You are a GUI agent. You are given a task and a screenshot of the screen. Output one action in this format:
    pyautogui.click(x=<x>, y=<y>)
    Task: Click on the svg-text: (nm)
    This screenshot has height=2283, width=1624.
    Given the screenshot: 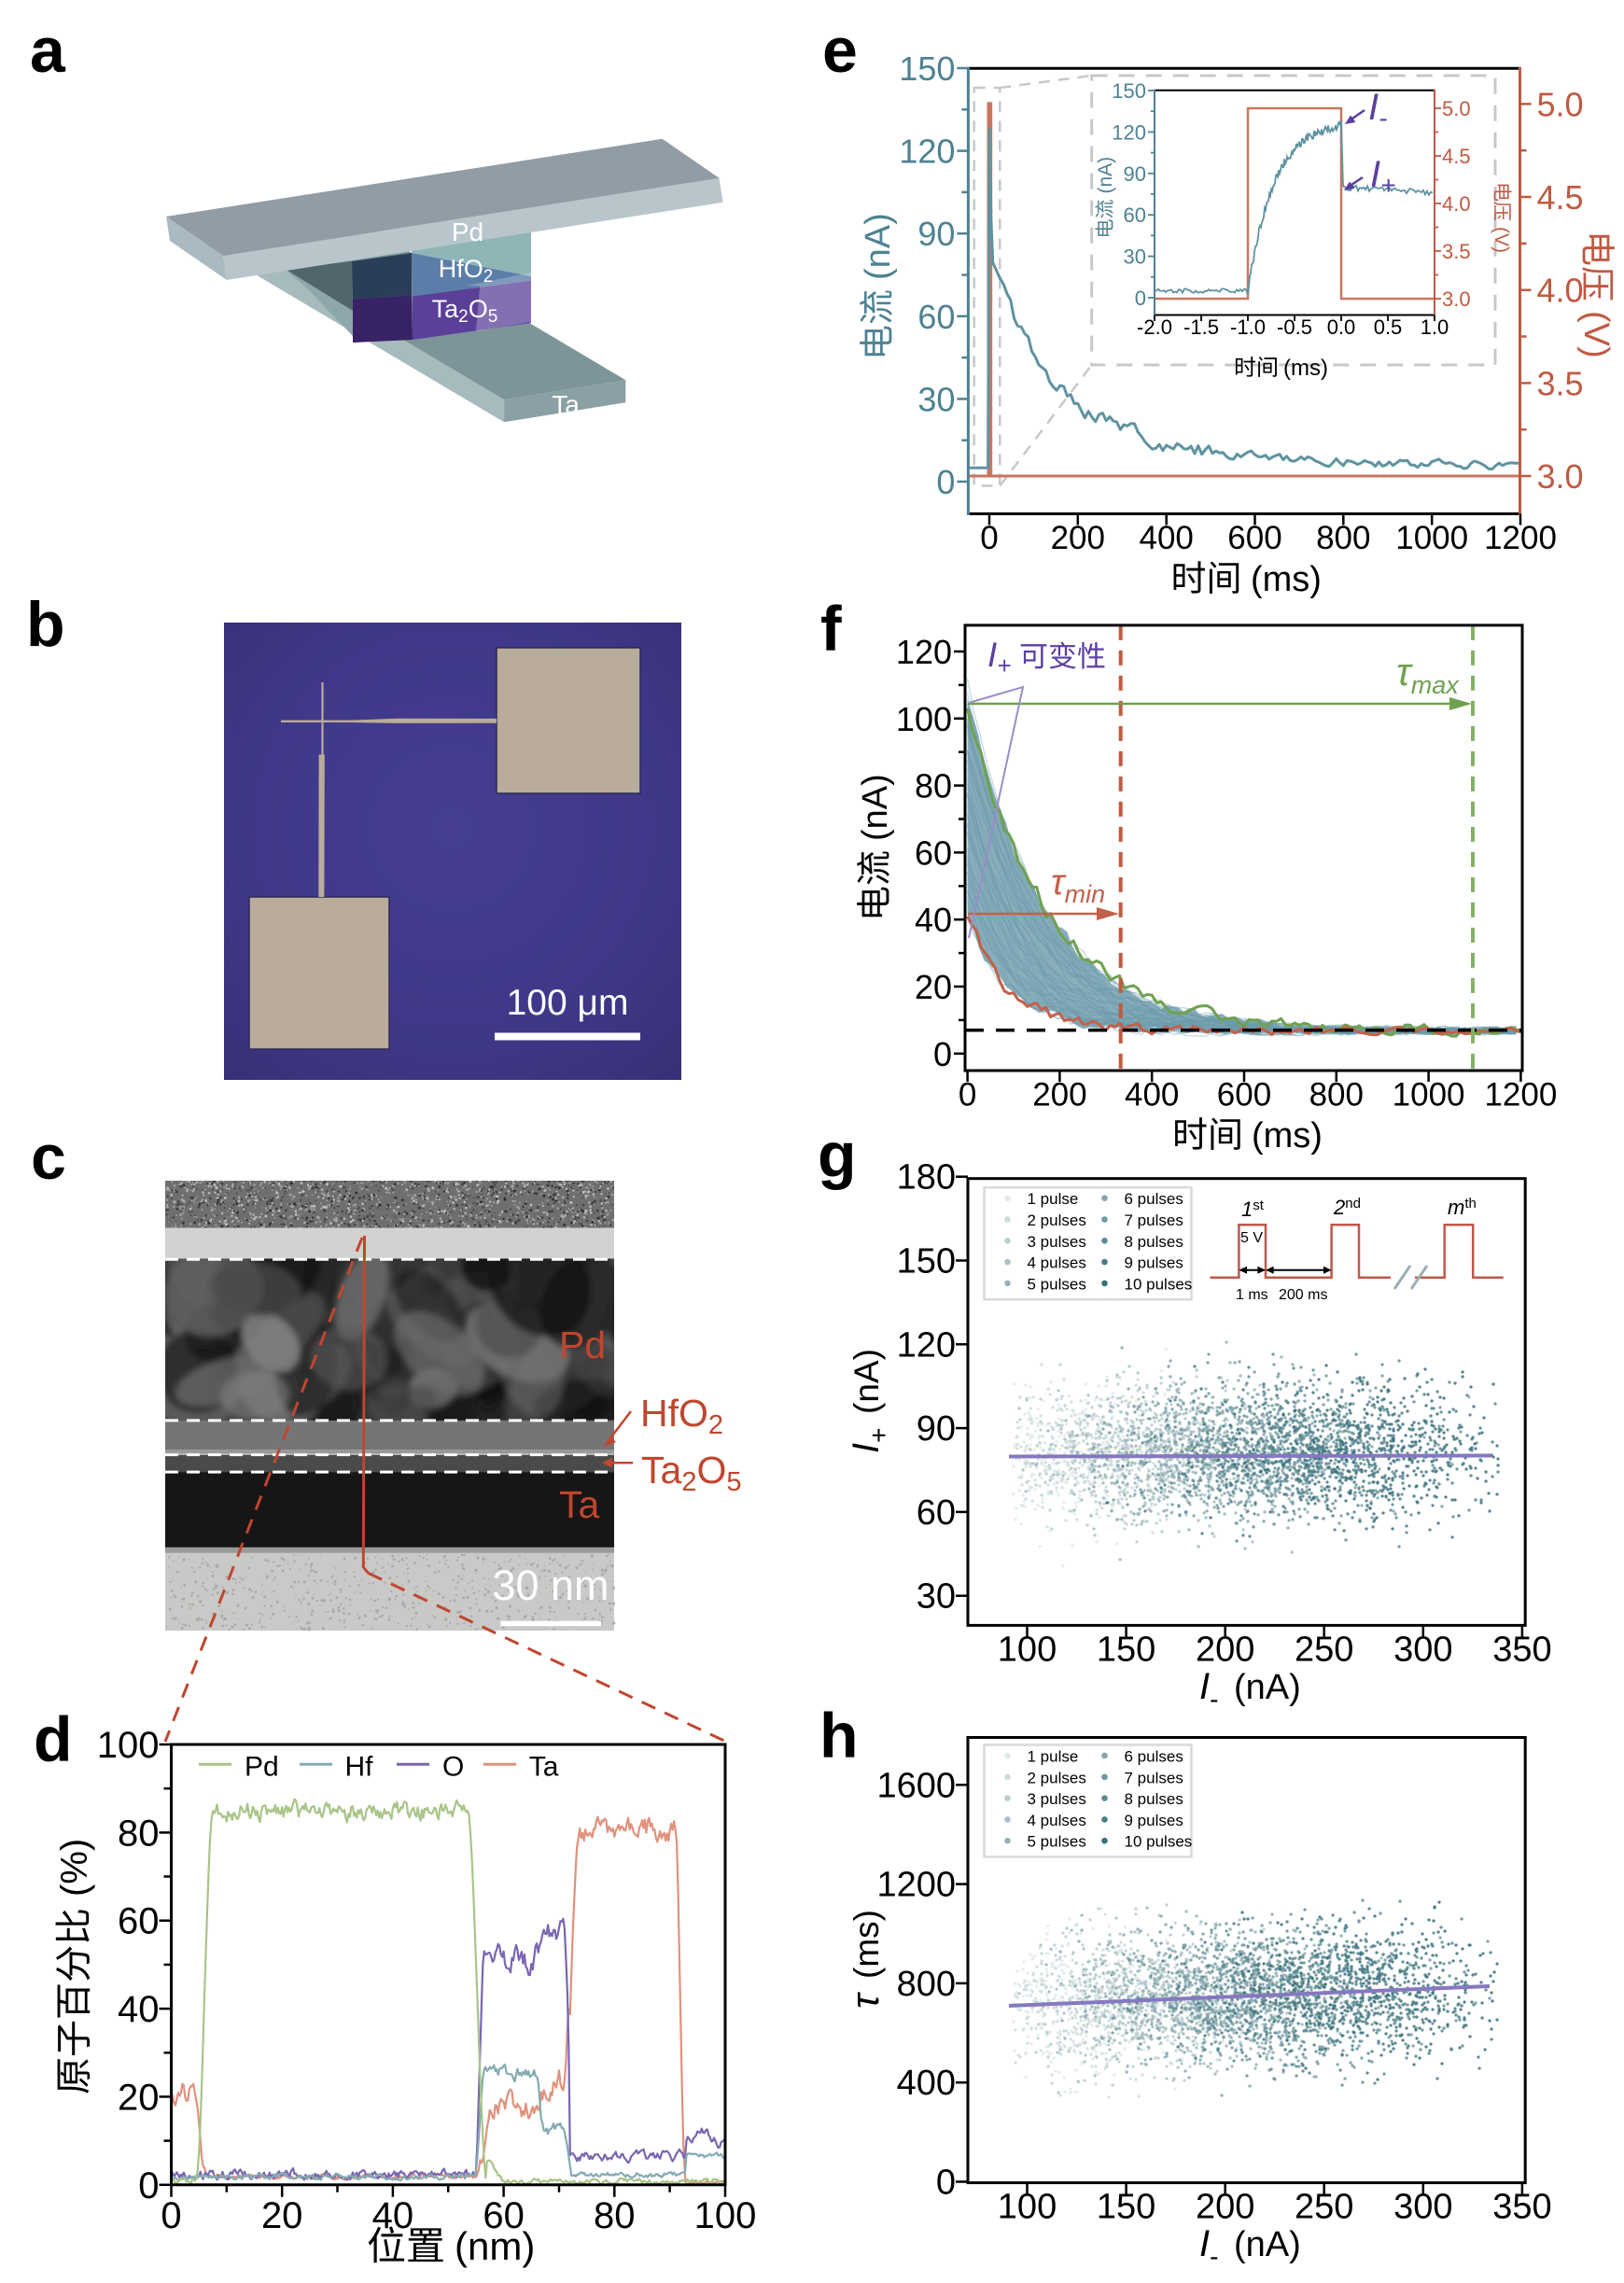 What is the action you would take?
    pyautogui.click(x=495, y=2246)
    